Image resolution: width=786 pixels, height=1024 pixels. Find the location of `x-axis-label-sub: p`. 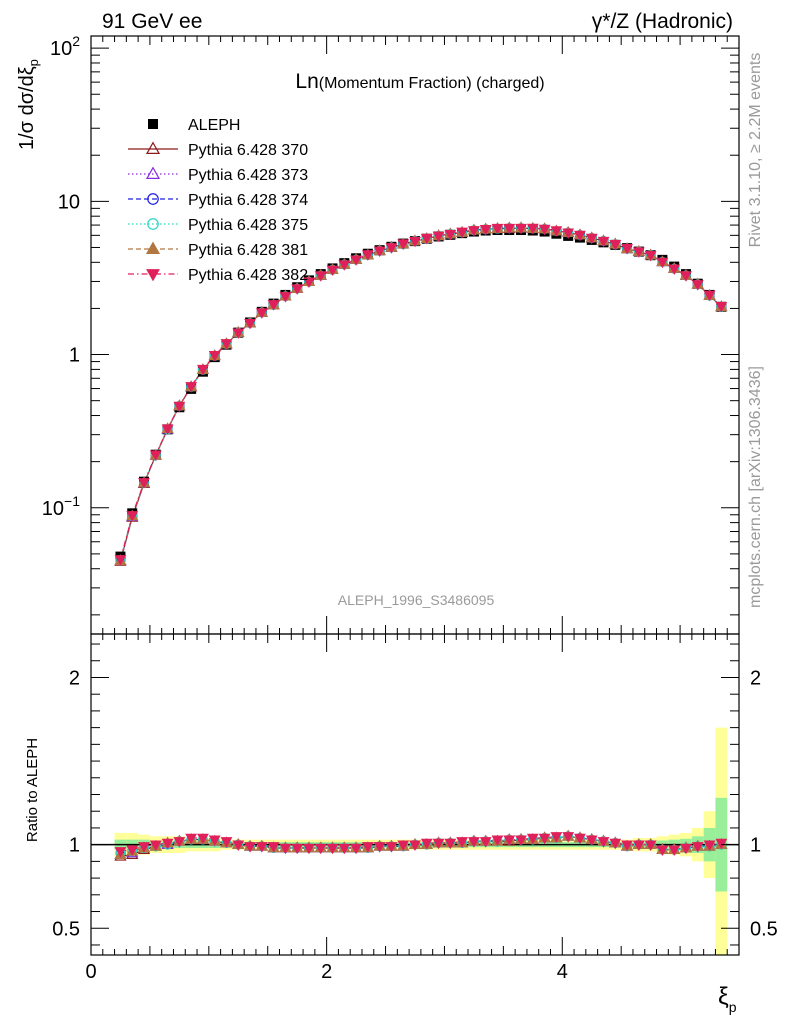

x-axis-label-sub: p is located at coordinates (733, 1007).